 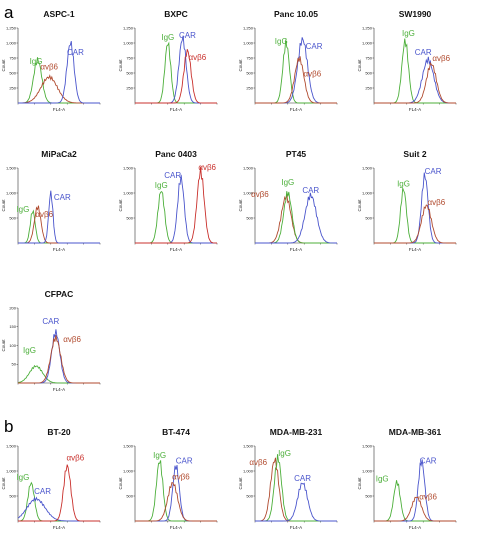 I want to click on y-tick-label: 100, so click(x=12, y=345).